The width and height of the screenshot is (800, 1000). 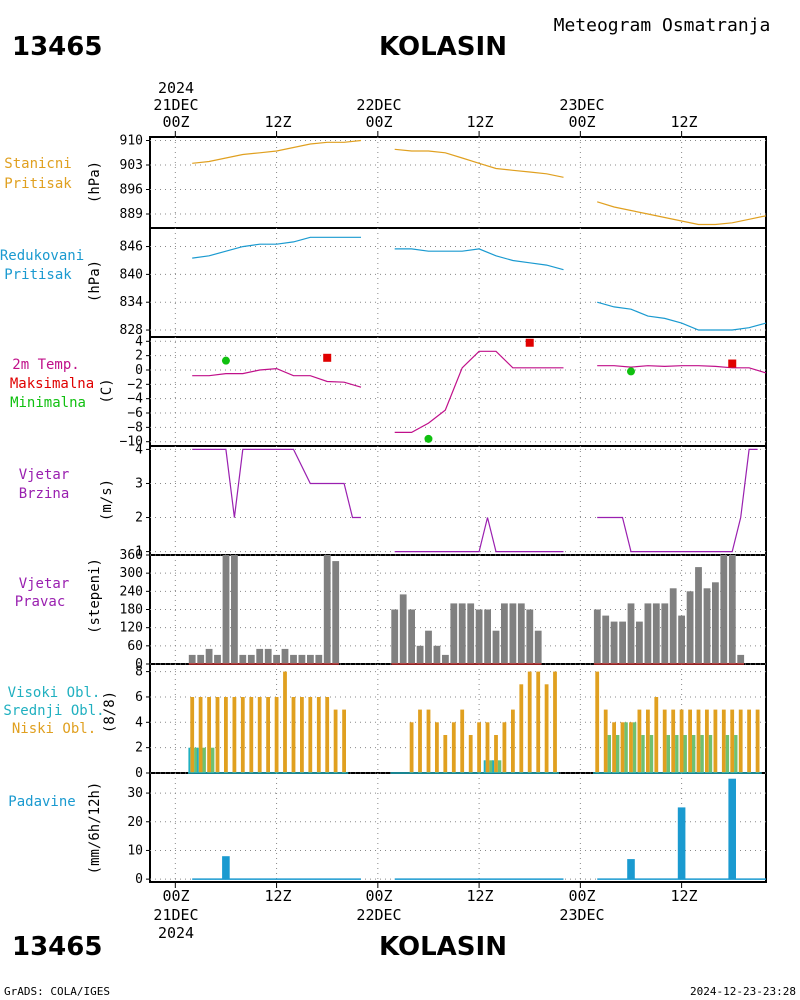 I want to click on panel2-title-line1: Redukovani, so click(x=42, y=256).